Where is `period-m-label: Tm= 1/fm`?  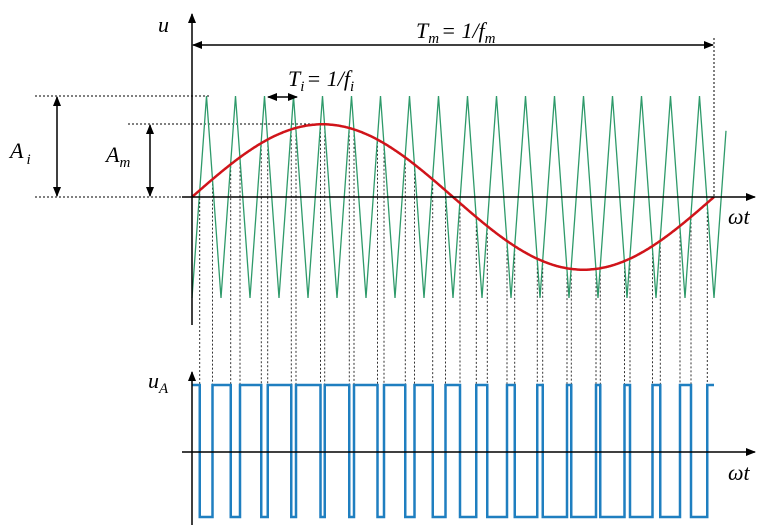
period-m-label: Tm= 1/fm is located at coordinates (456, 32).